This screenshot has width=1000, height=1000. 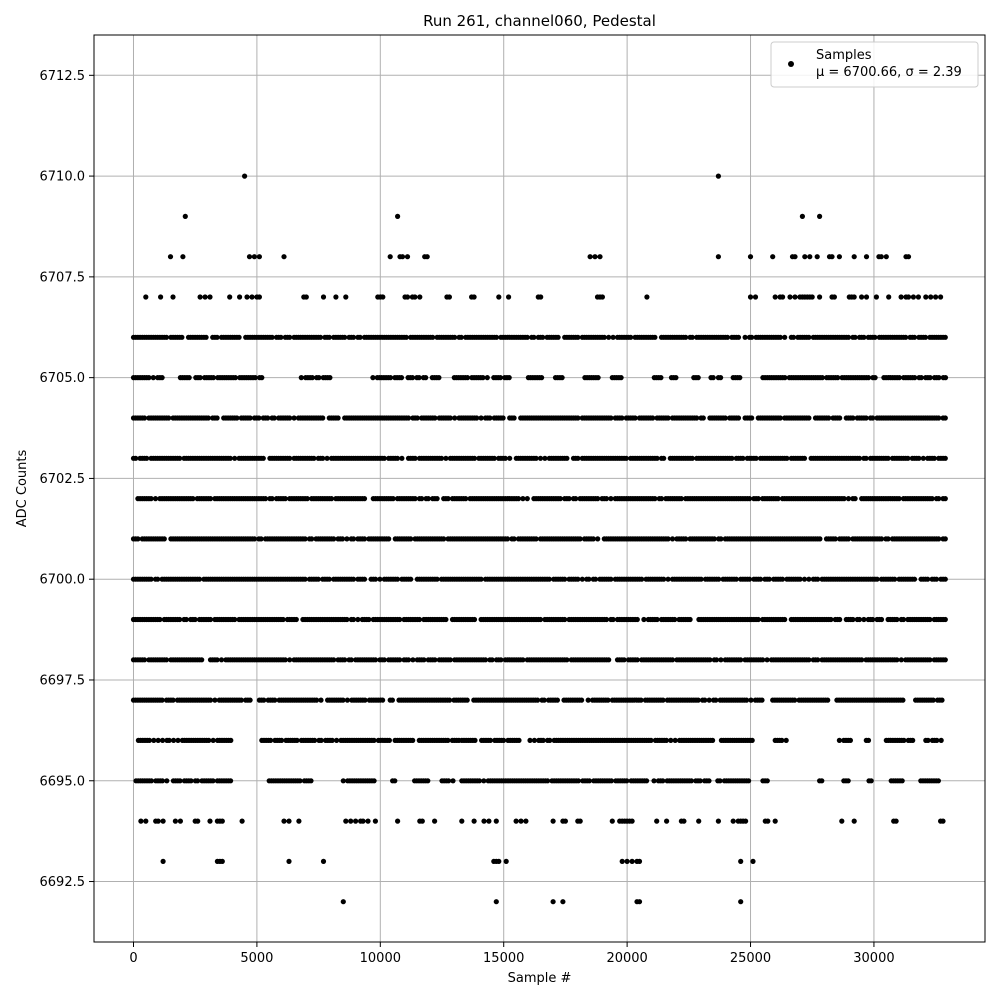 I want to click on y-tick-label: 6695.0, so click(x=63, y=781).